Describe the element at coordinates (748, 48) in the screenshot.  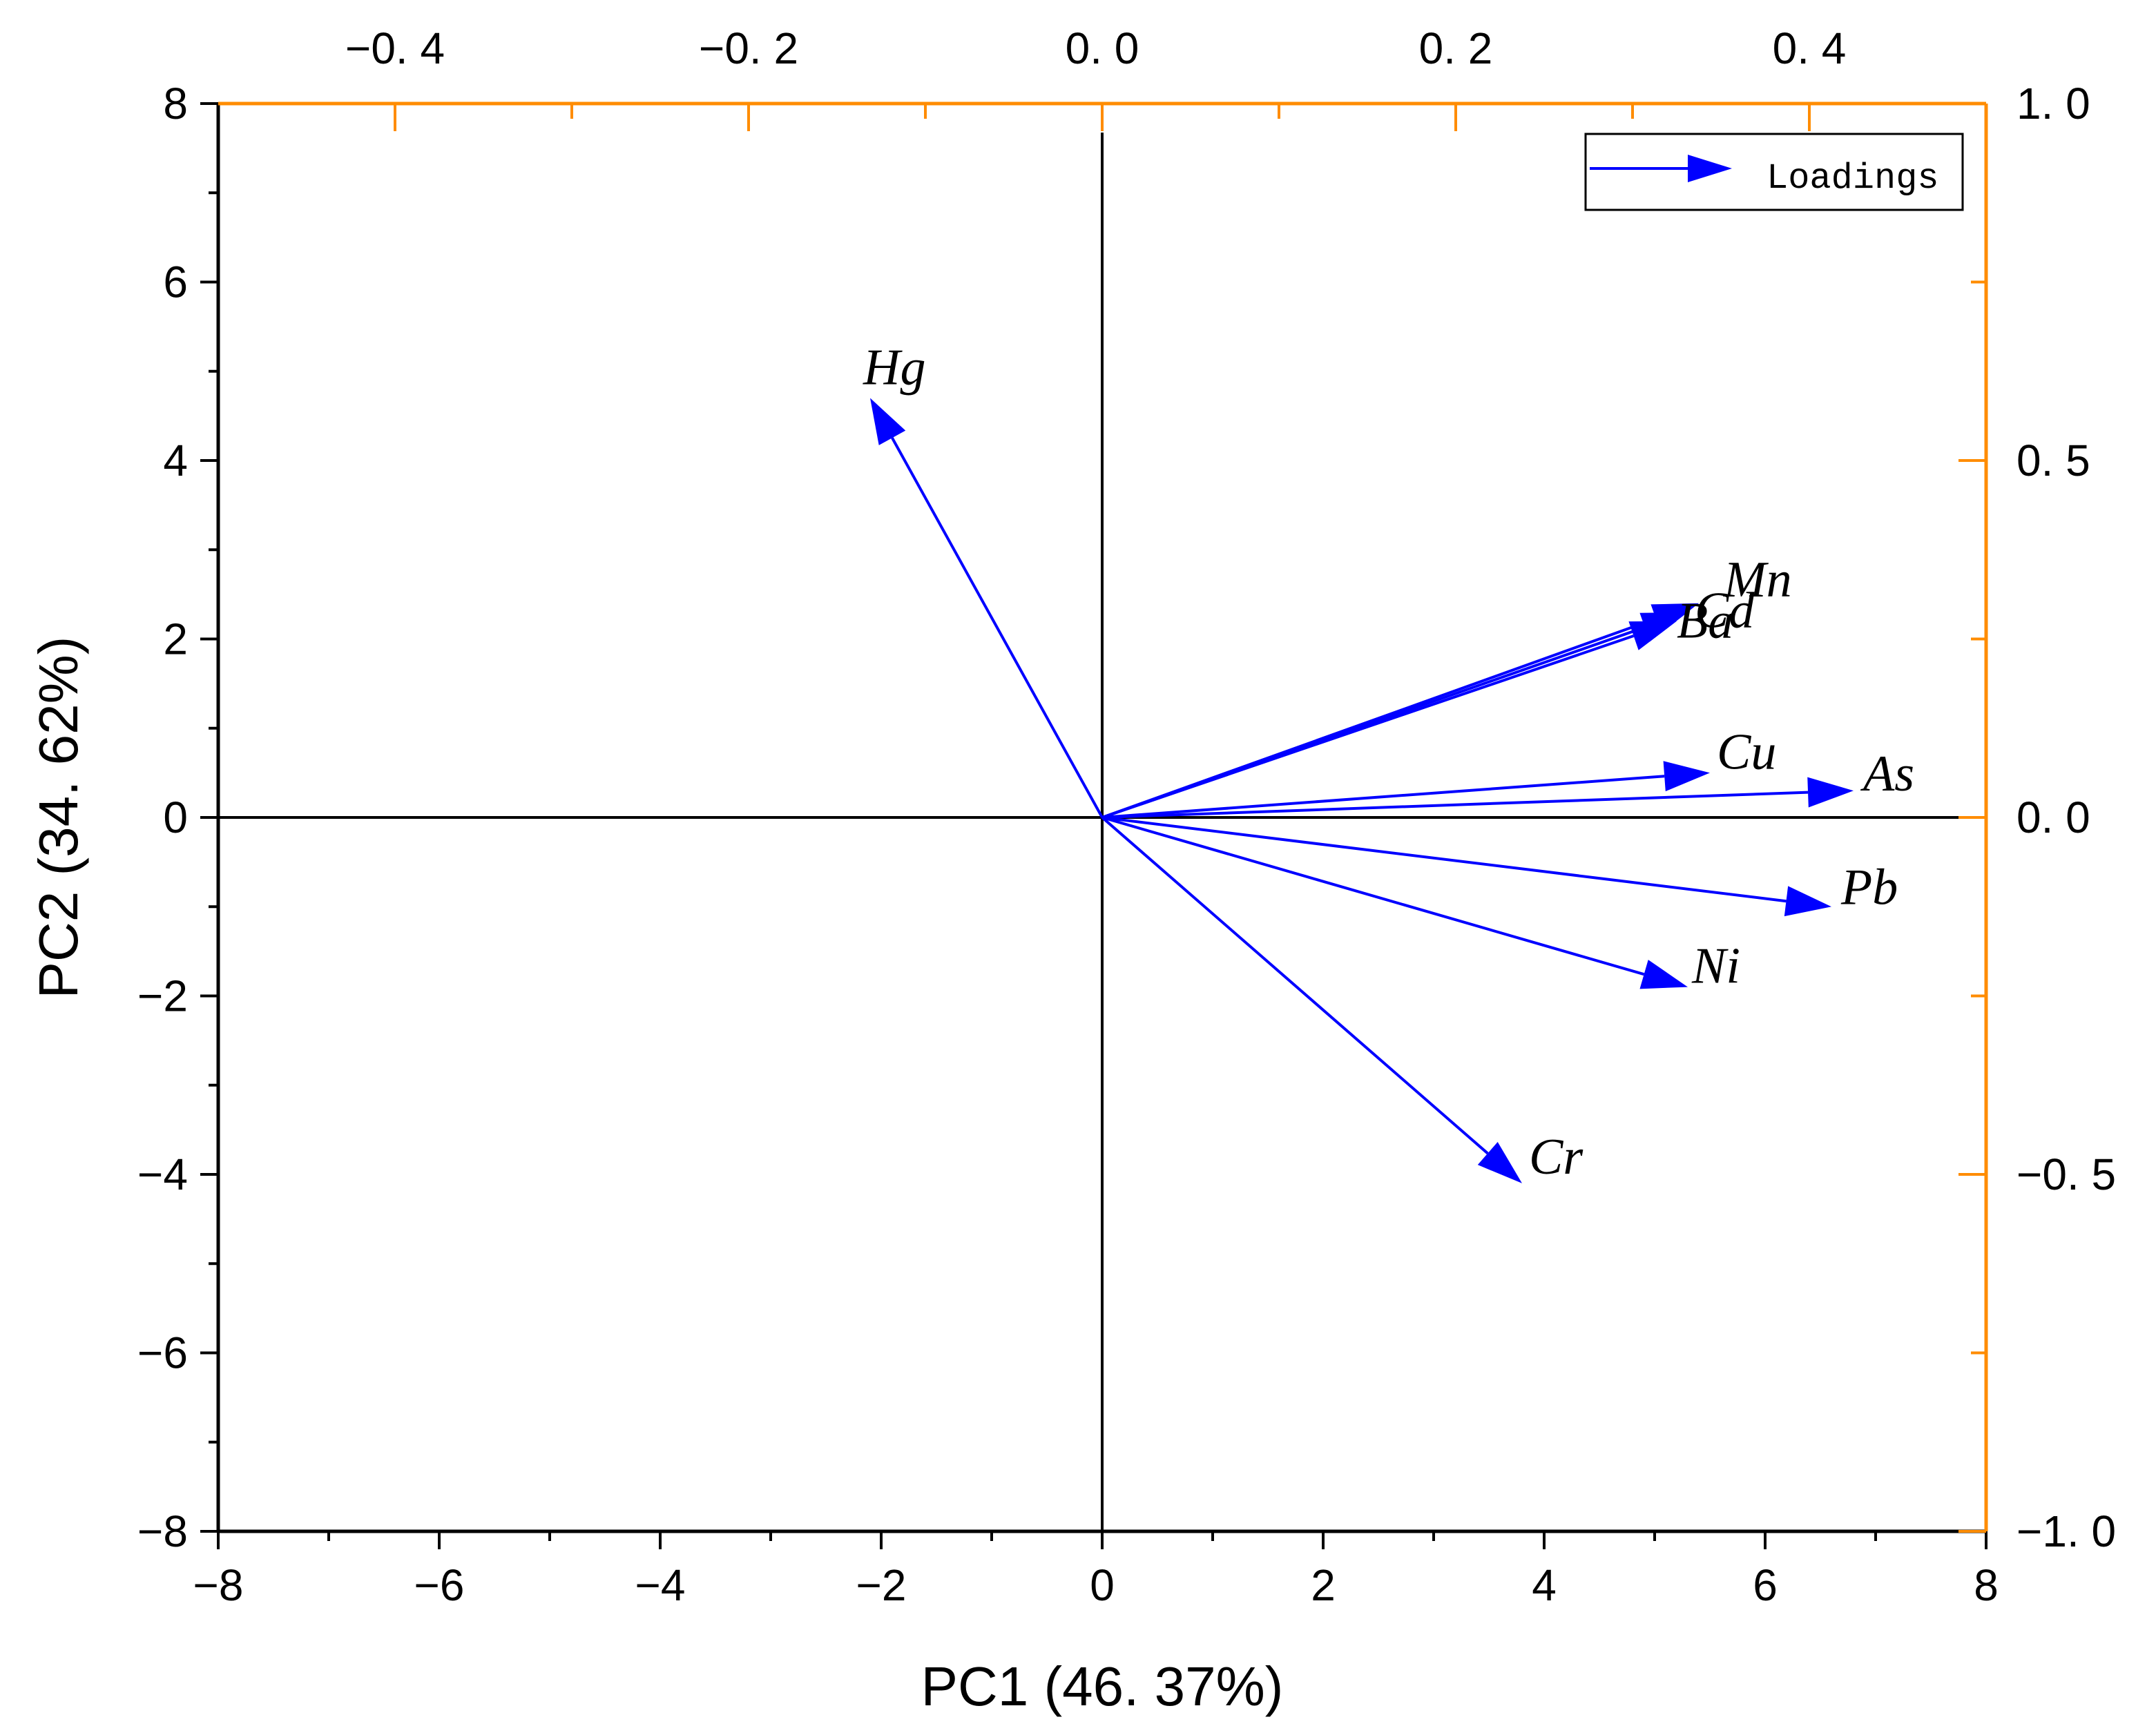
I see `top-tick-label: −0. 2` at that location.